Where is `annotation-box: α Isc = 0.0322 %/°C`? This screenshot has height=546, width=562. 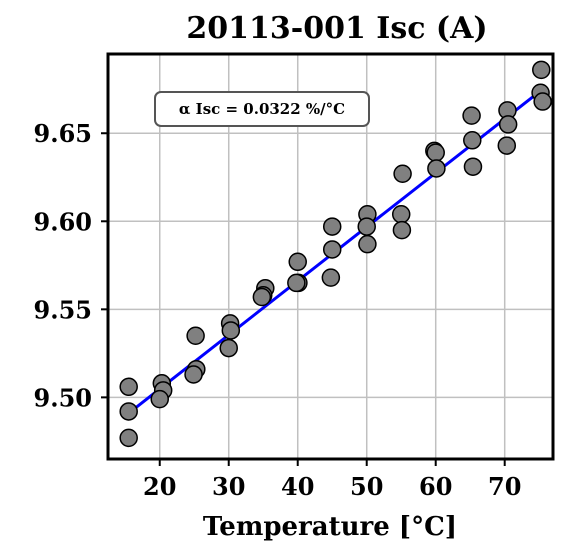
annotation-box: α Isc = 0.0322 %/°C is located at coordinates (262, 109).